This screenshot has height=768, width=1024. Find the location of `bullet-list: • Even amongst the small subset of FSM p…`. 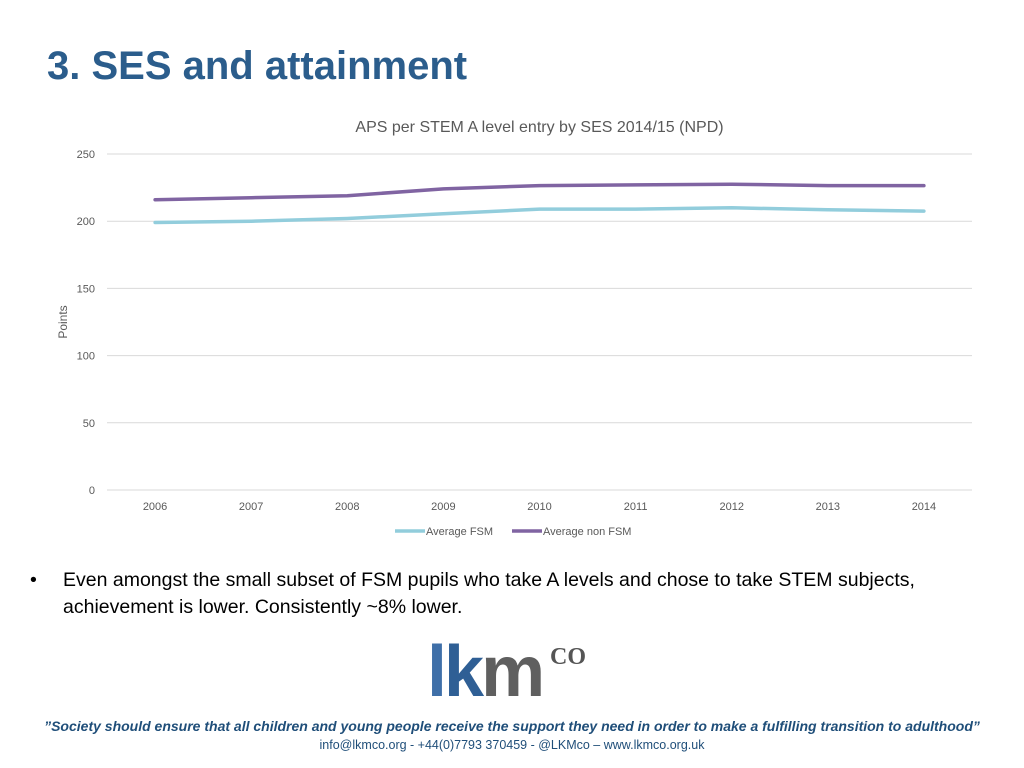

bullet-list: • Even amongst the small subset of FSM p… is located at coordinates (510, 594).